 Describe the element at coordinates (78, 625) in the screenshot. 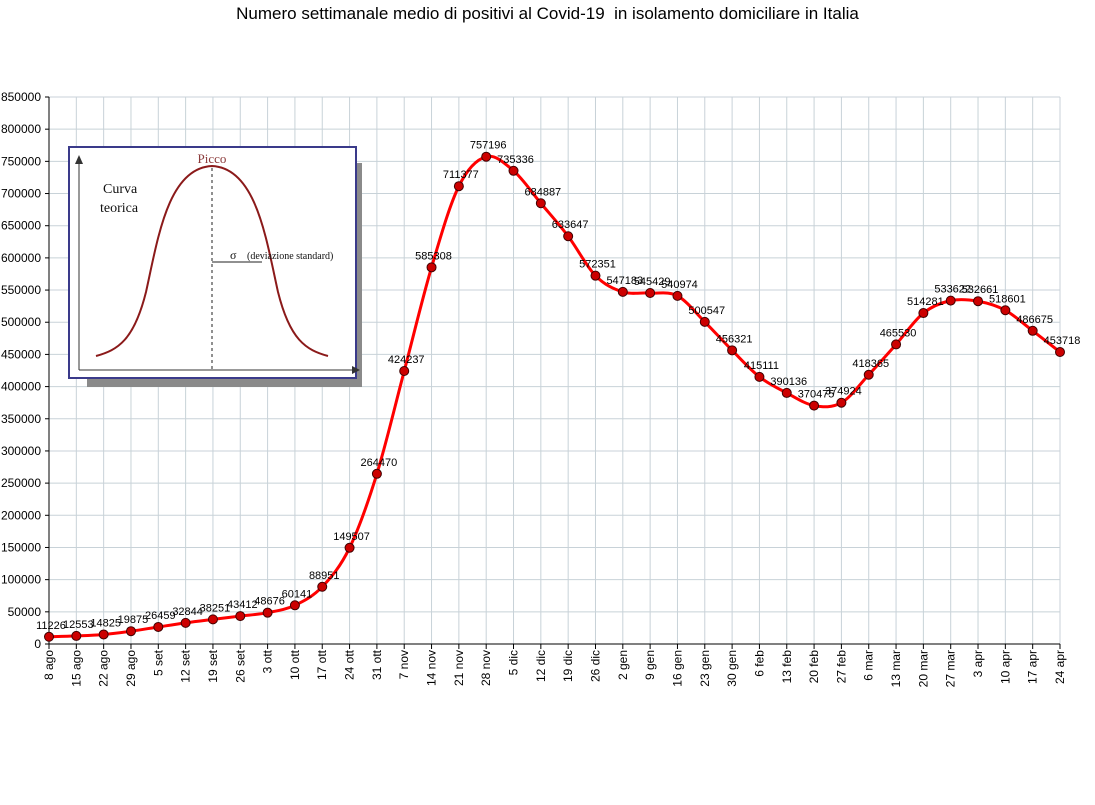

I see `data-label: 12553` at that location.